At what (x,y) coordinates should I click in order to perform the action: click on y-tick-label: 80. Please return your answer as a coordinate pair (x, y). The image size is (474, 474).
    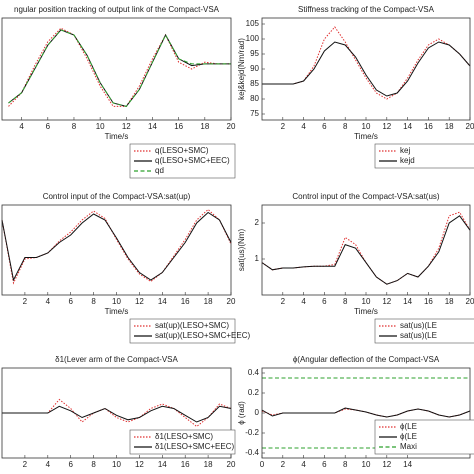
    Looking at the image, I should click on (254, 98).